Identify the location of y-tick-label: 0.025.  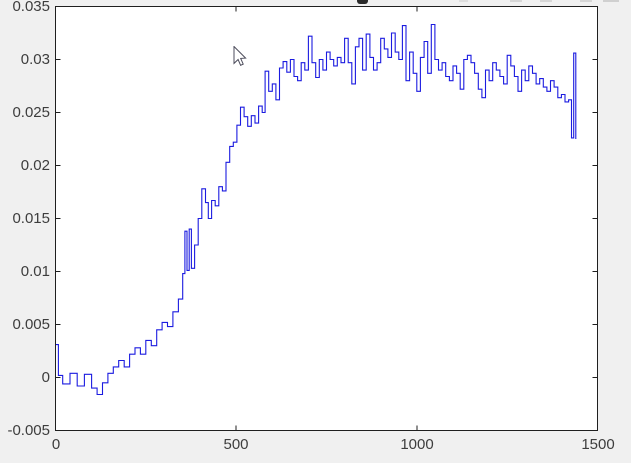
(31, 112).